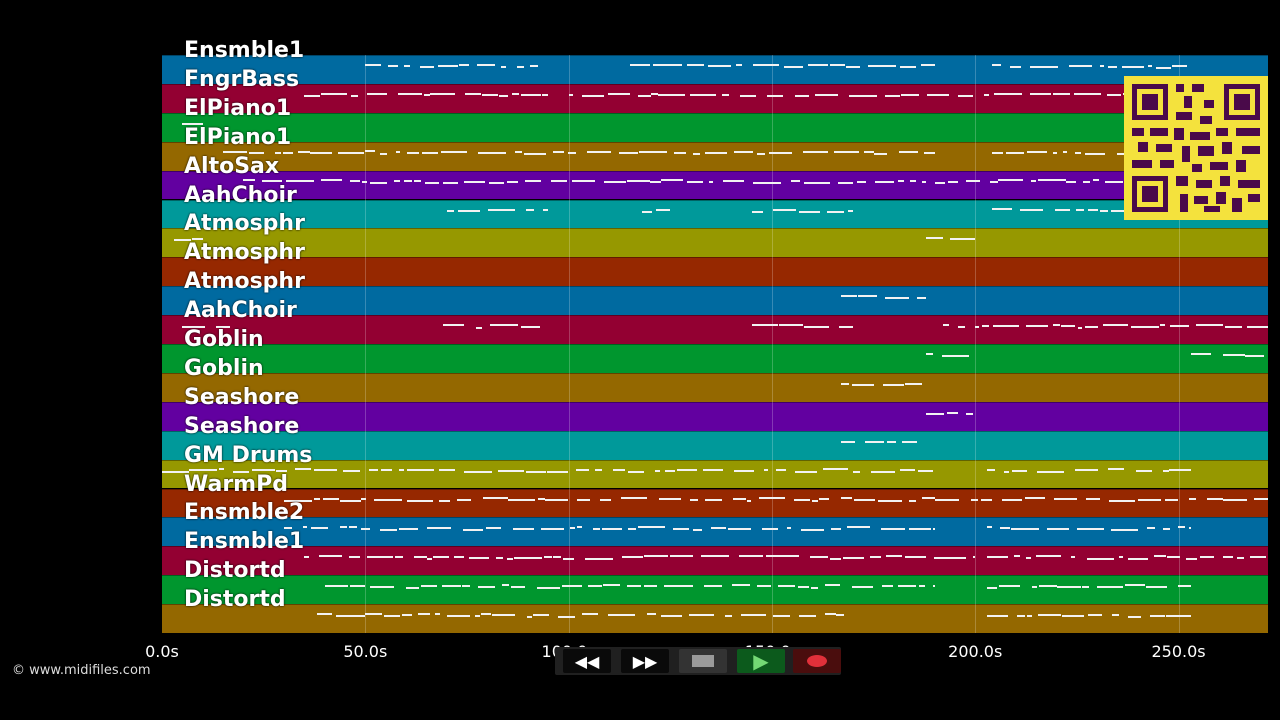  What do you see at coordinates (587, 661) in the screenshot?
I see `rewind-button: ◀◀` at bounding box center [587, 661].